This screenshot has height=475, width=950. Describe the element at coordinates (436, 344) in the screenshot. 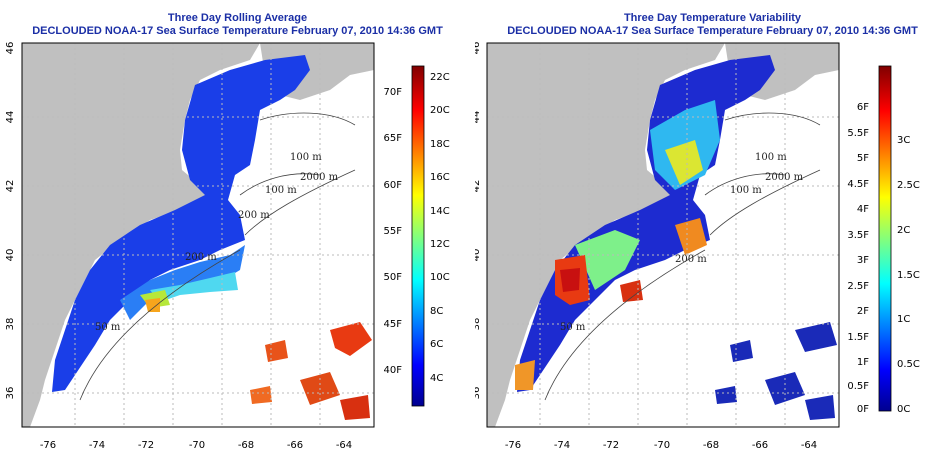

I see `colorbar-celsius-label: 6C` at that location.